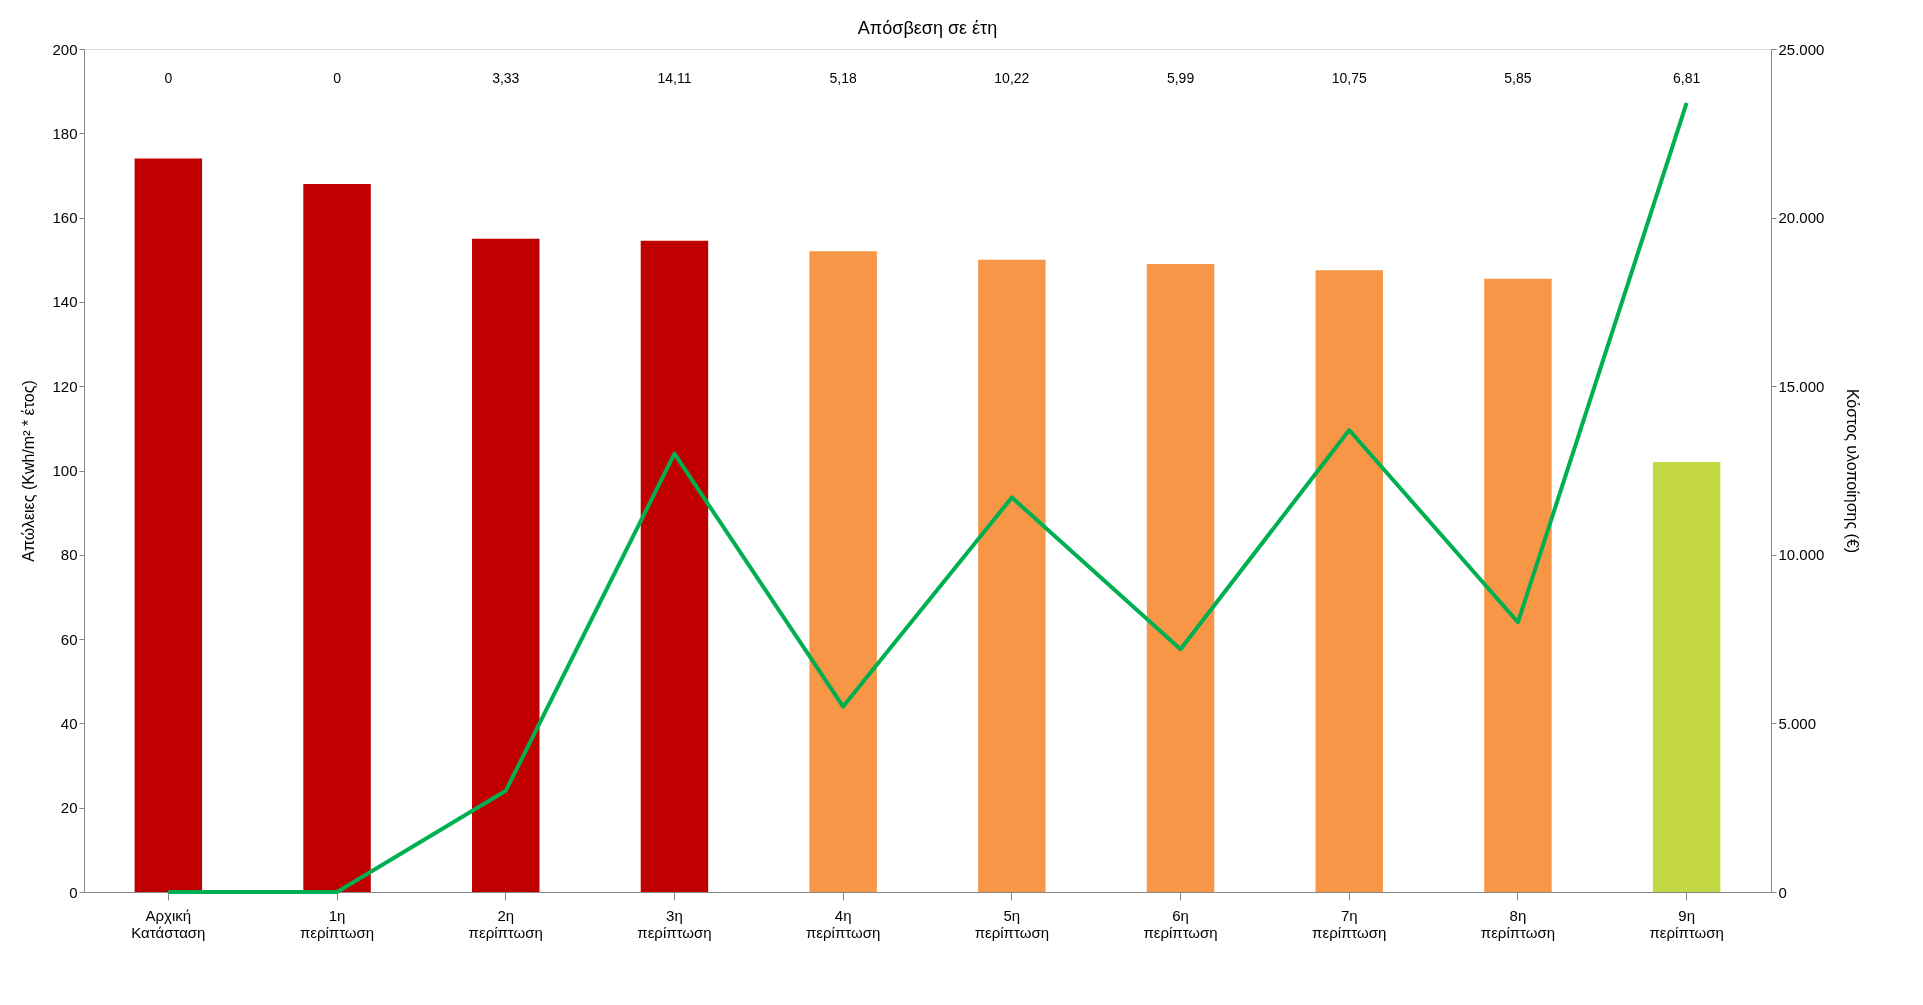  I want to click on y2-tick-label: 0, so click(1782, 892).